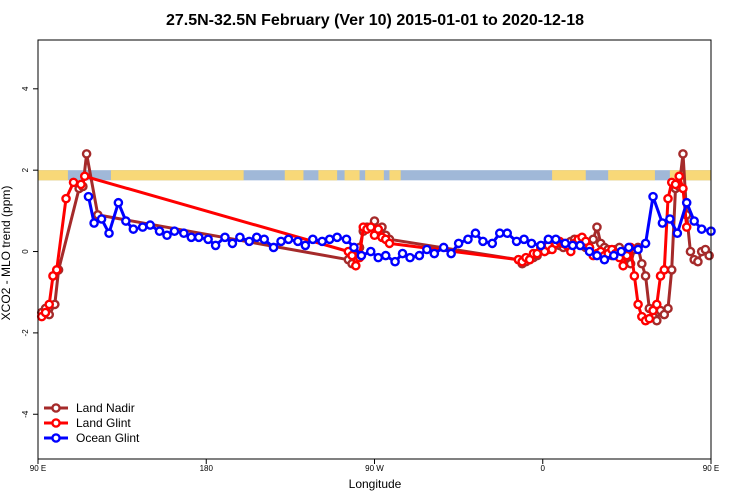 This screenshot has height=500, width=750. Describe the element at coordinates (25, 414) in the screenshot. I see `y-tick-label: -4` at that location.